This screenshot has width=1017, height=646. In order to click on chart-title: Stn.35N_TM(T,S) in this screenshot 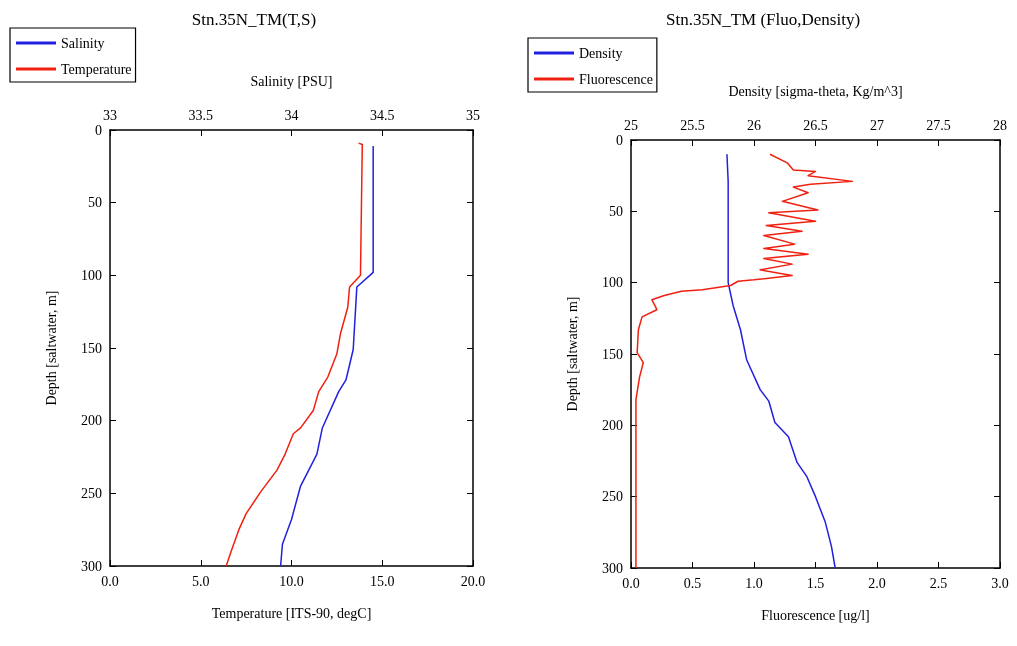, I will do `click(254, 19)`.